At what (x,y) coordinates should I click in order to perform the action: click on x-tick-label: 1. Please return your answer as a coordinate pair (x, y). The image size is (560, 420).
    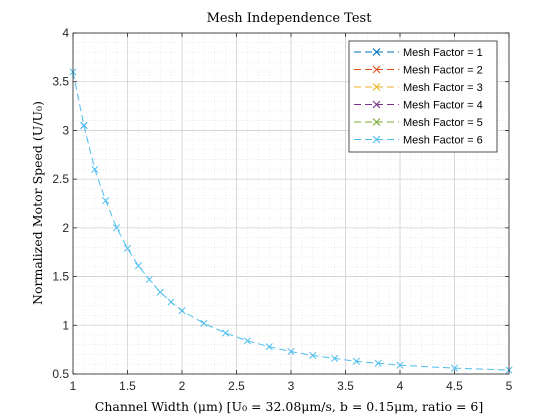
    Looking at the image, I should click on (73, 386).